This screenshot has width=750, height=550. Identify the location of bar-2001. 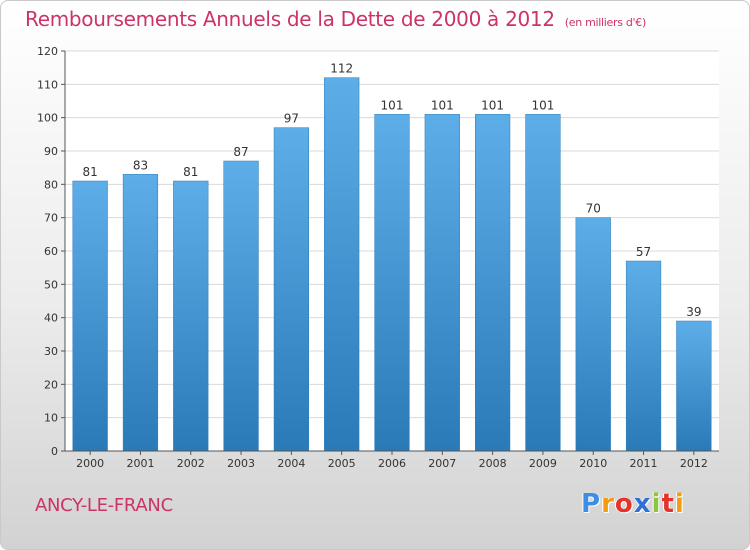
(140, 313).